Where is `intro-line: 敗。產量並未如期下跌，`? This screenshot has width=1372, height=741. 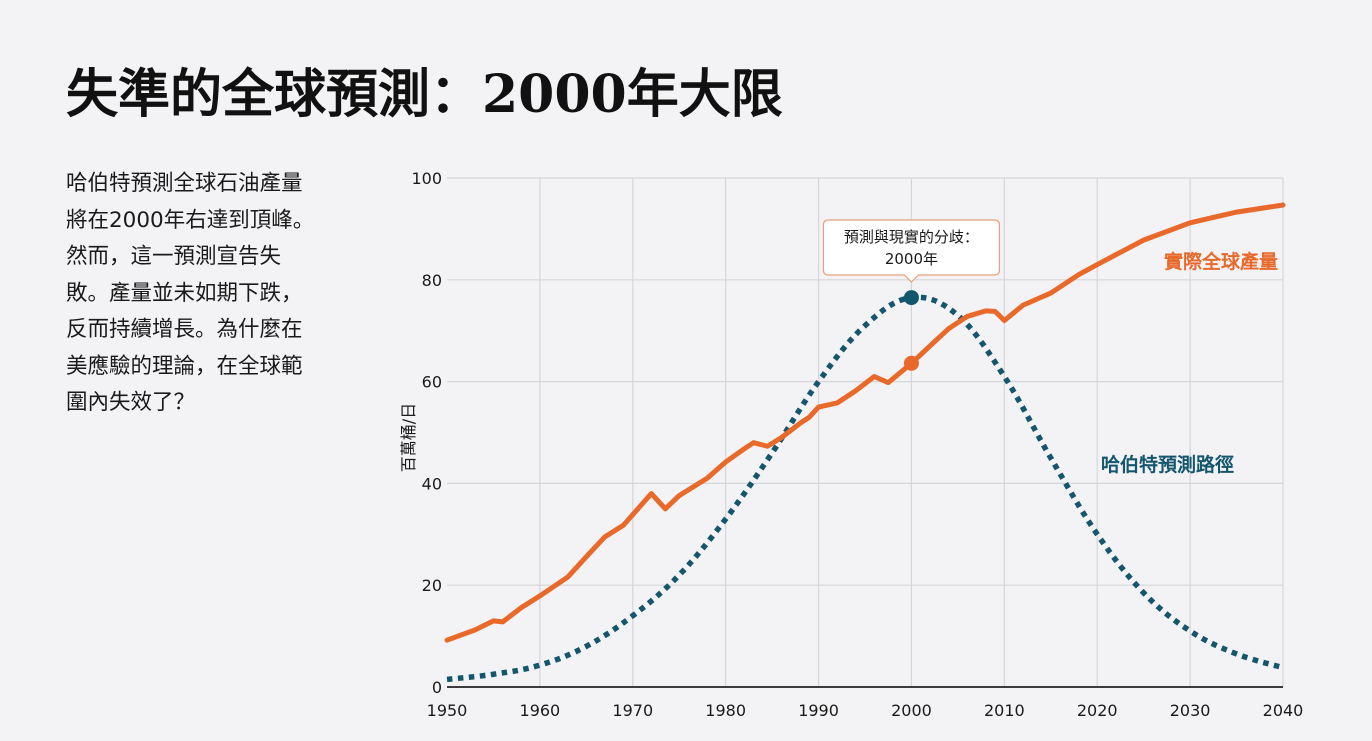 intro-line: 敗。產量並未如期下跌， is located at coordinates (184, 293).